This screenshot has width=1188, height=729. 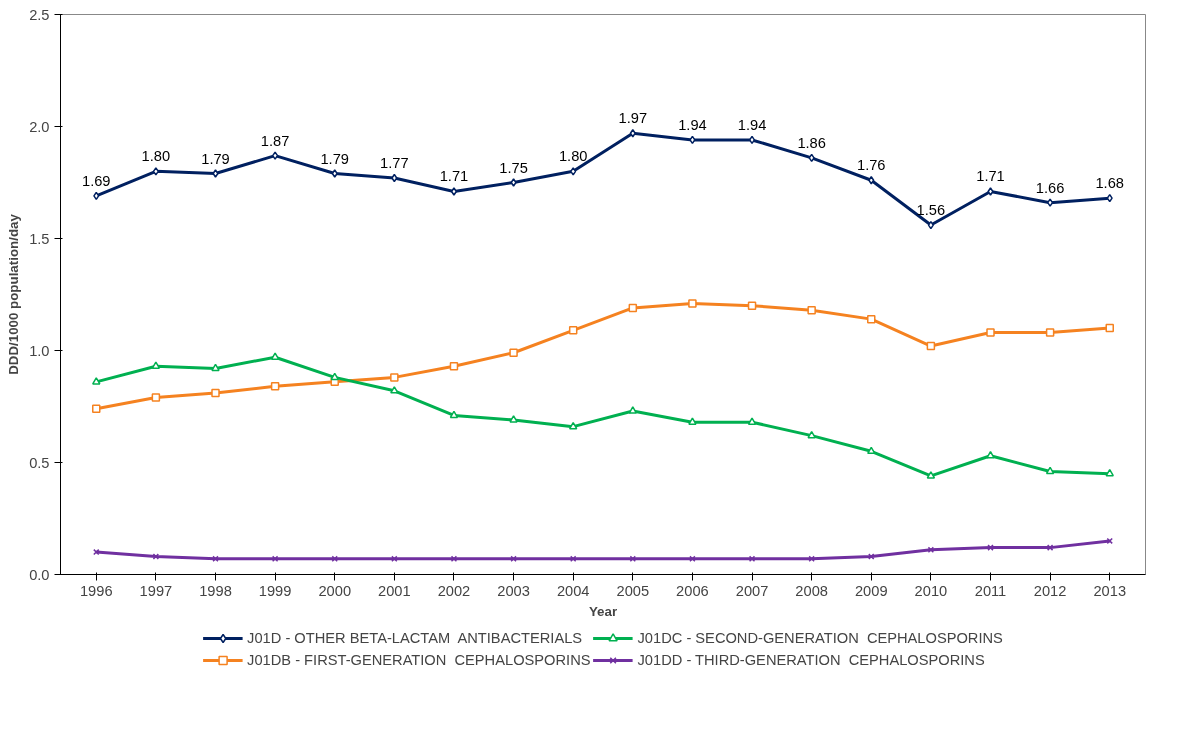 I want to click on x-tick-label: 2011, so click(x=990, y=590).